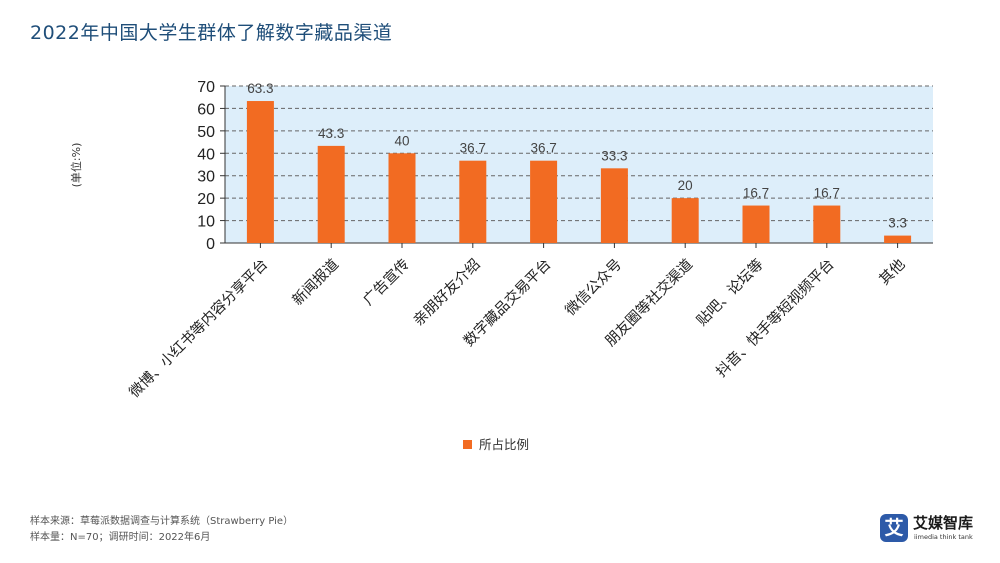 This screenshot has height=563, width=1000. I want to click on chart-title: 2022年中国大学生群体了解数字藏品渠道, so click(211, 33).